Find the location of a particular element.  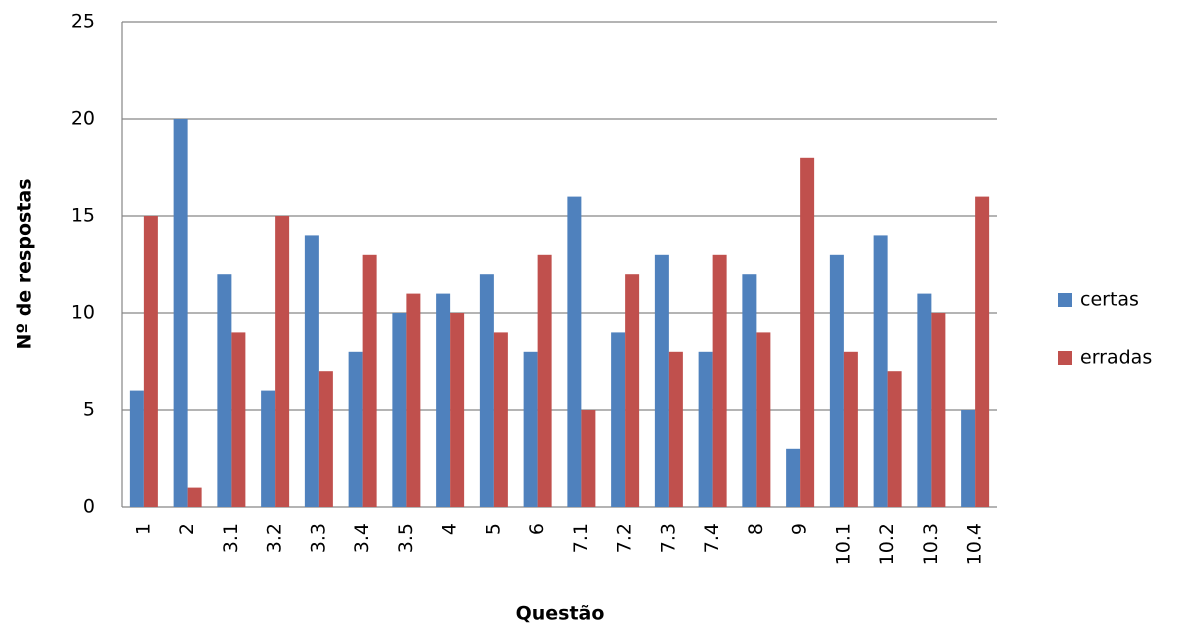

x-tick-label: 10.4 is located at coordinates (975, 544).